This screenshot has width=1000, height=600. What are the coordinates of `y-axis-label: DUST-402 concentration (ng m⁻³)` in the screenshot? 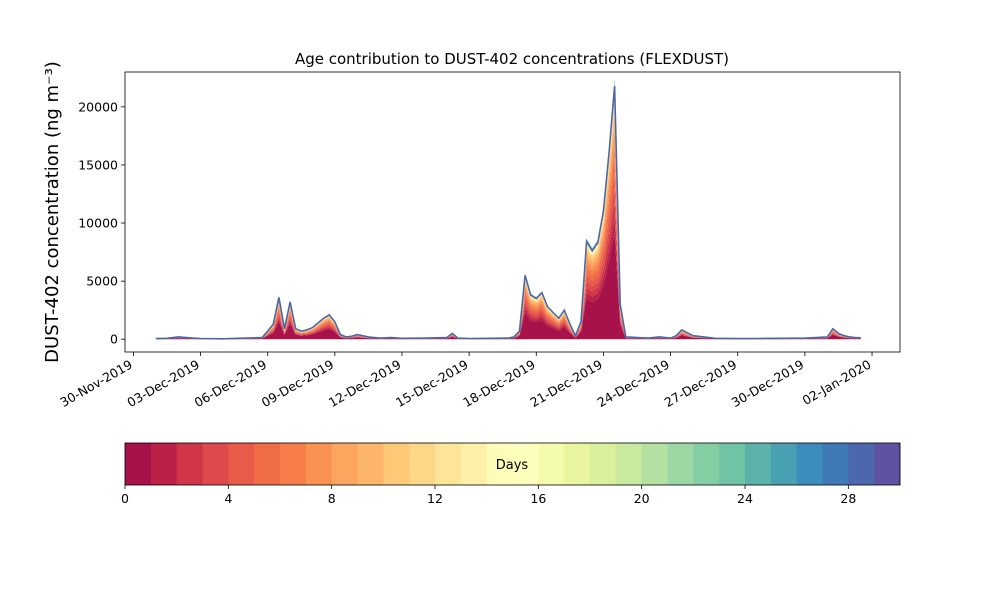 It's located at (52, 212).